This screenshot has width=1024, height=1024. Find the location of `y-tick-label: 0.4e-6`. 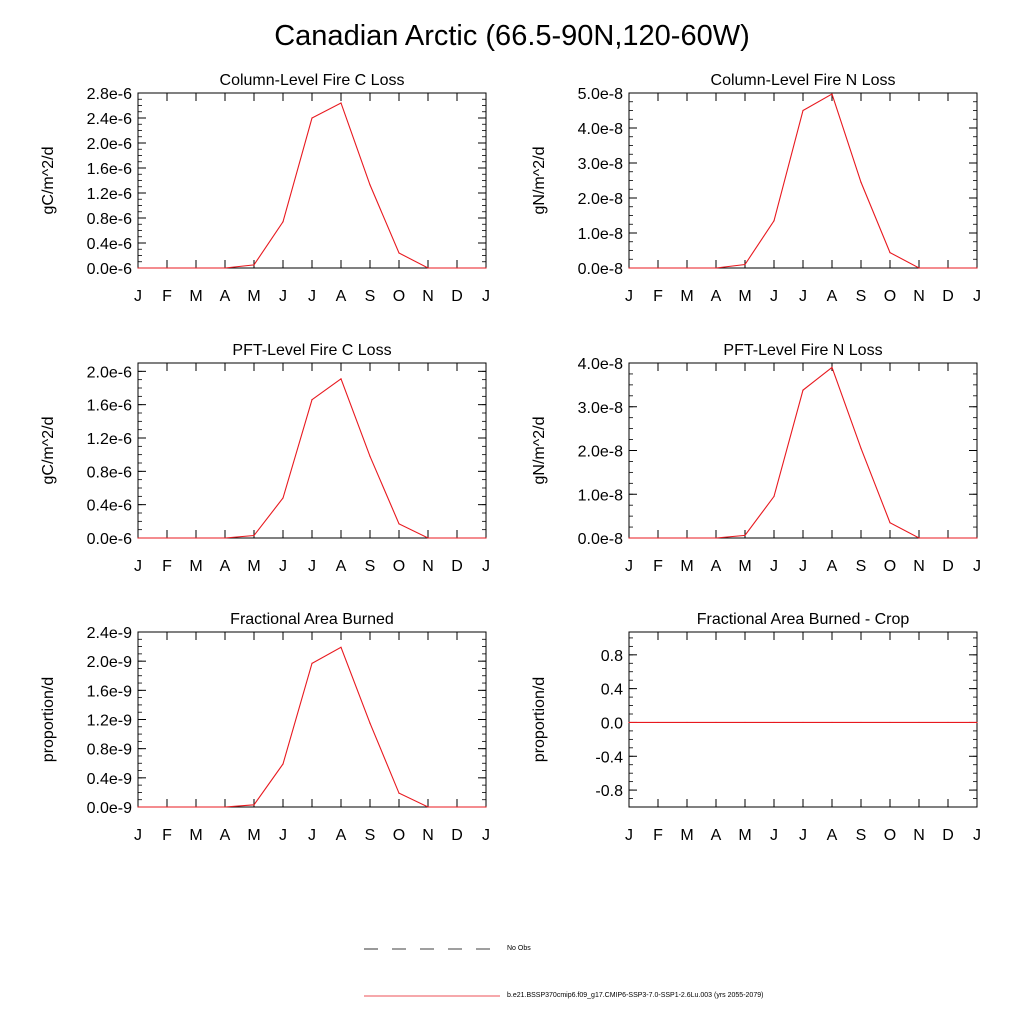

y-tick-label: 0.4e-6 is located at coordinates (109, 506).